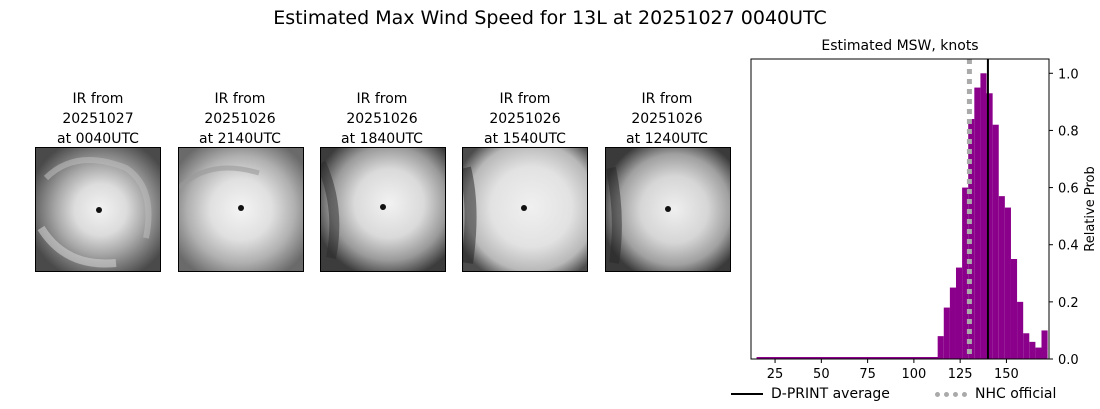  Describe the element at coordinates (951, 394) in the screenshot. I see `legend-dotted-line-icon` at that location.